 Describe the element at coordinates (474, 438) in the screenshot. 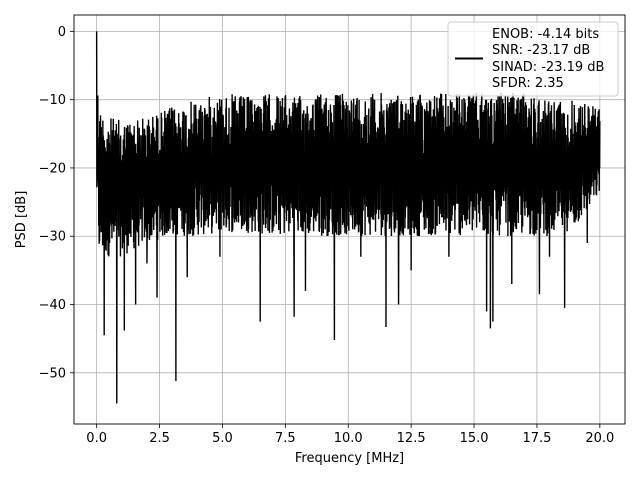

I see `x-tick-label: 15.0` at that location.